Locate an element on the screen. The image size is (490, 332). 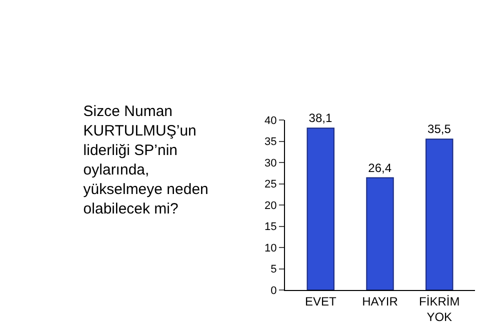
y-tick-label: 0 is located at coordinates (273, 290).